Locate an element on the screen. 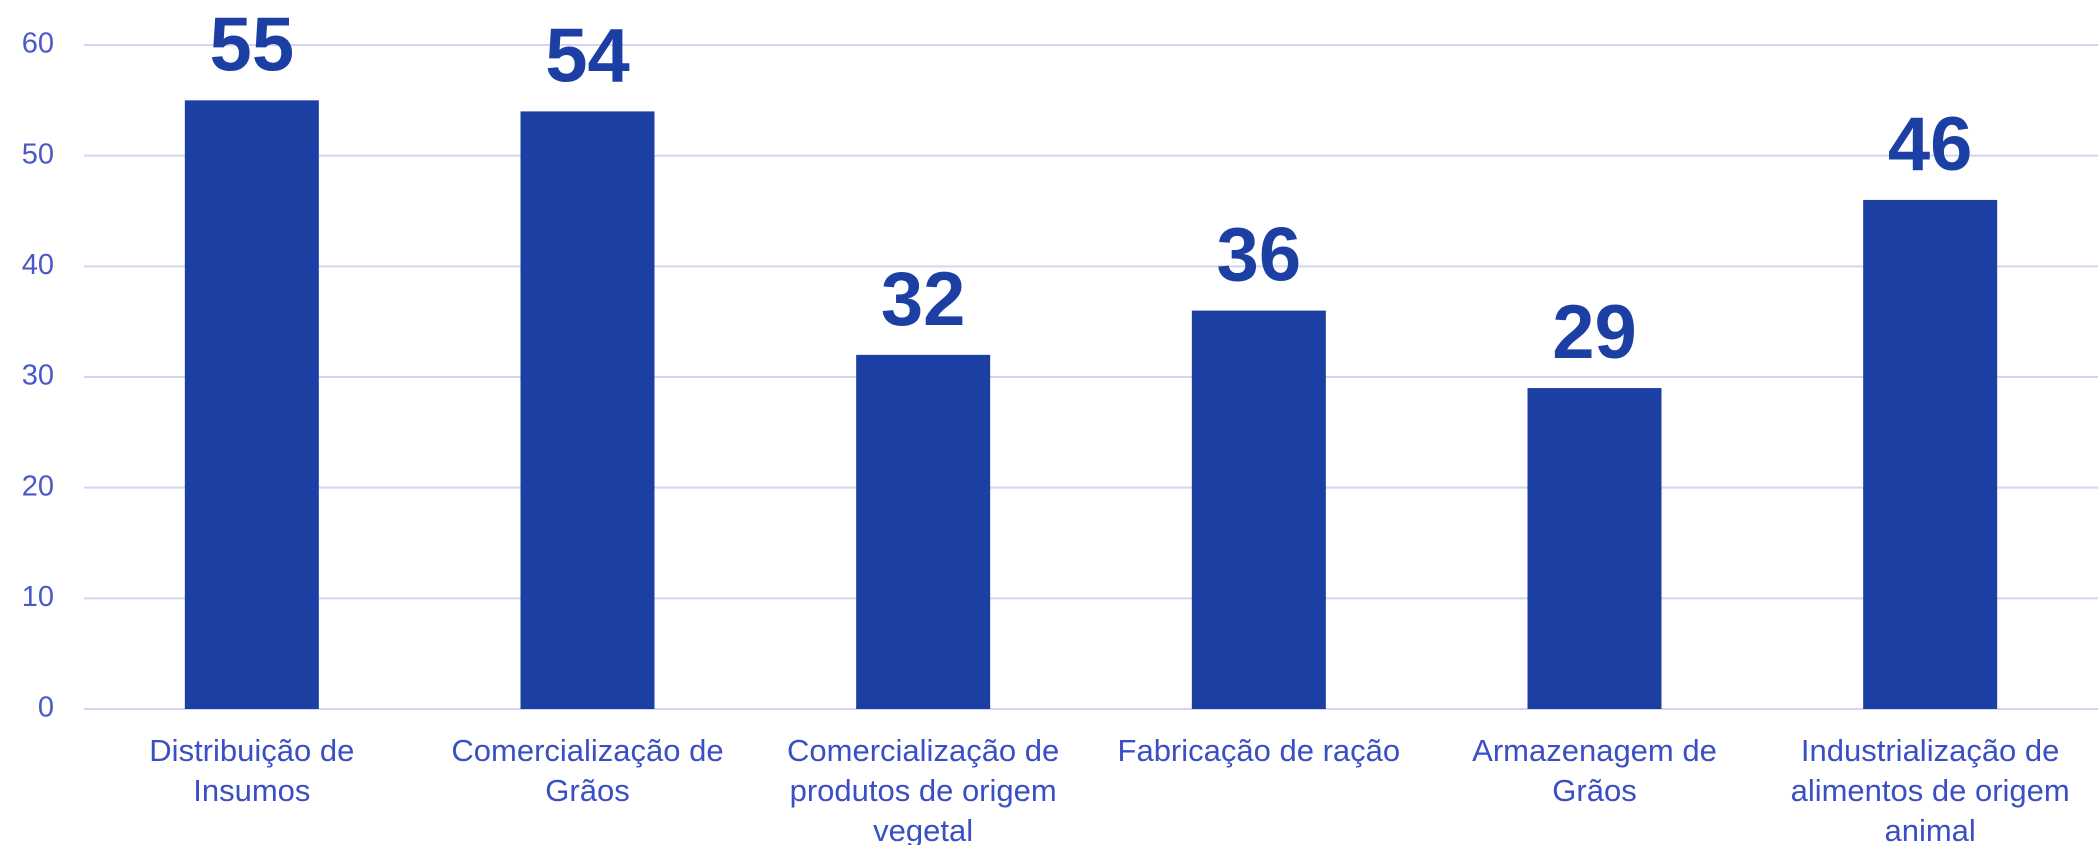 The height and width of the screenshot is (845, 2098). value-label: 36 is located at coordinates (1259, 255).